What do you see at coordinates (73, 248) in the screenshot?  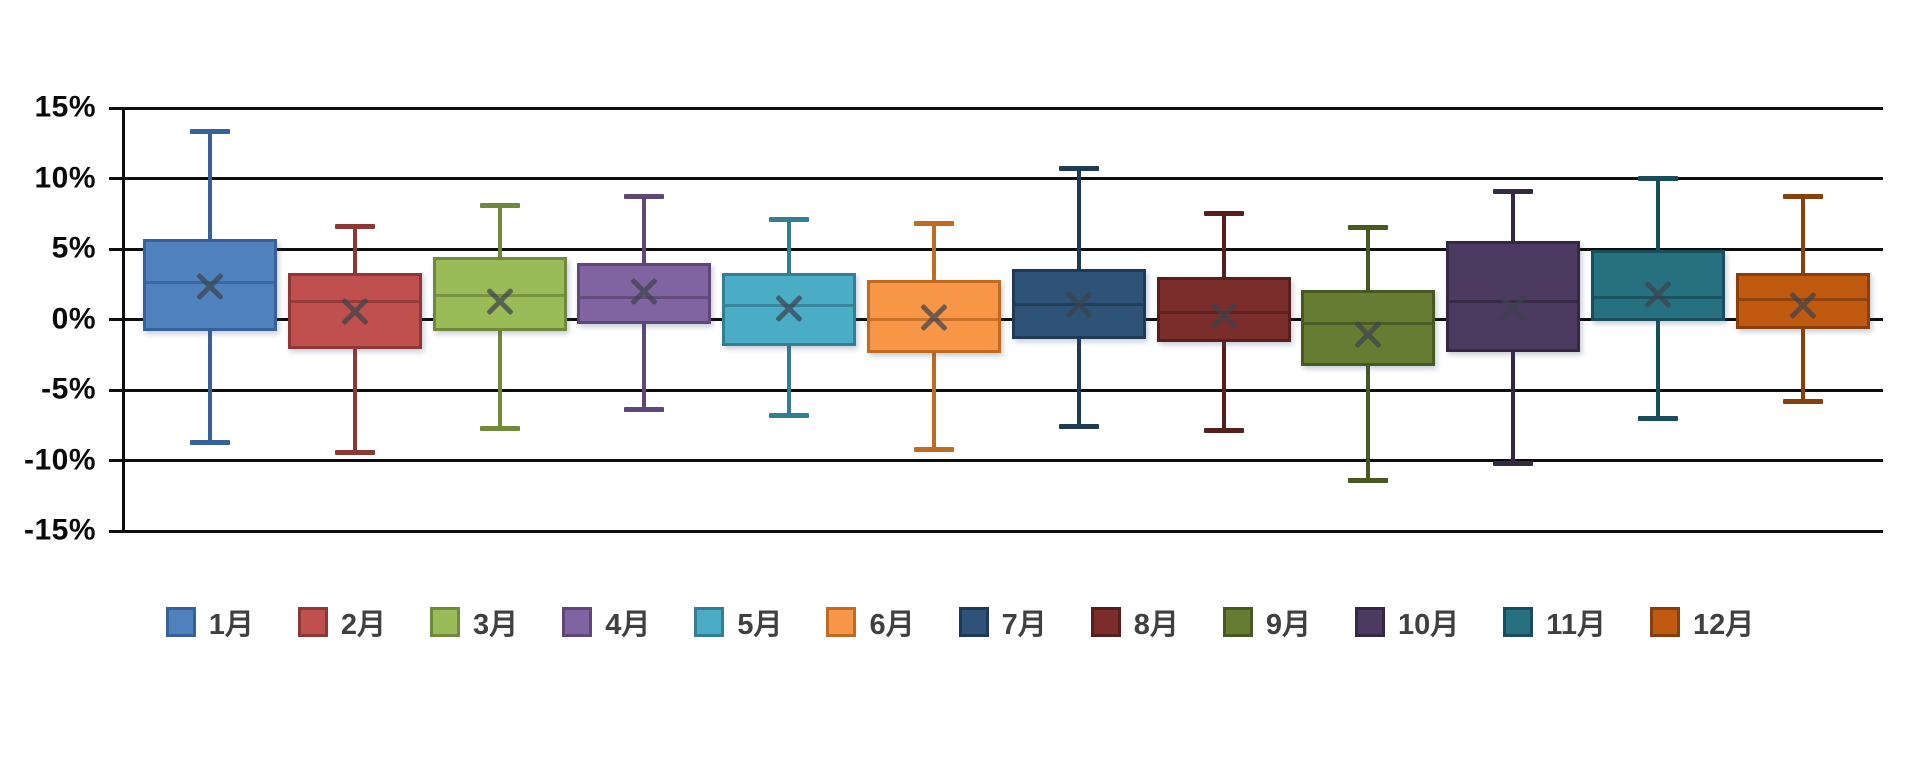 I see `y-axis-label: 5%` at bounding box center [73, 248].